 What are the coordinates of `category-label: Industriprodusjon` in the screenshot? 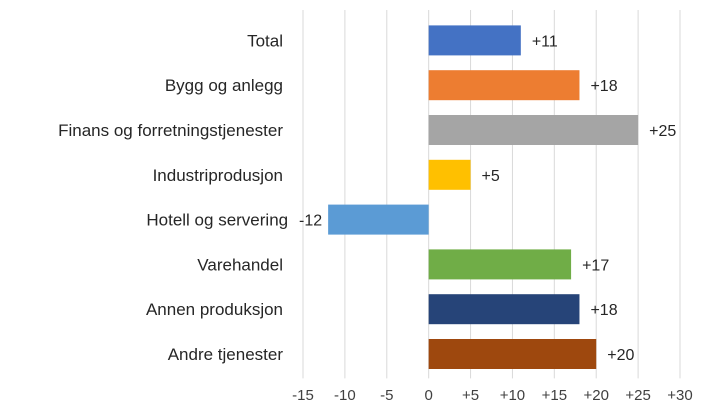 It's located at (218, 175).